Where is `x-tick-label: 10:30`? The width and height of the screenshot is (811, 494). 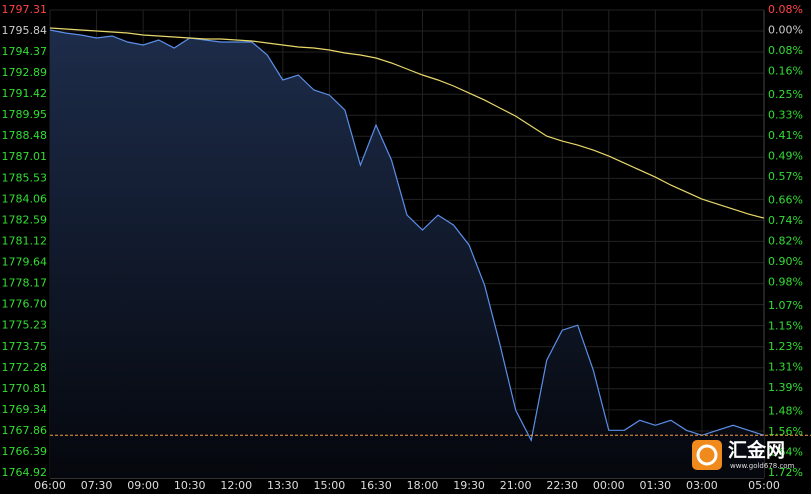
x-tick-label: 10:30 is located at coordinates (190, 485).